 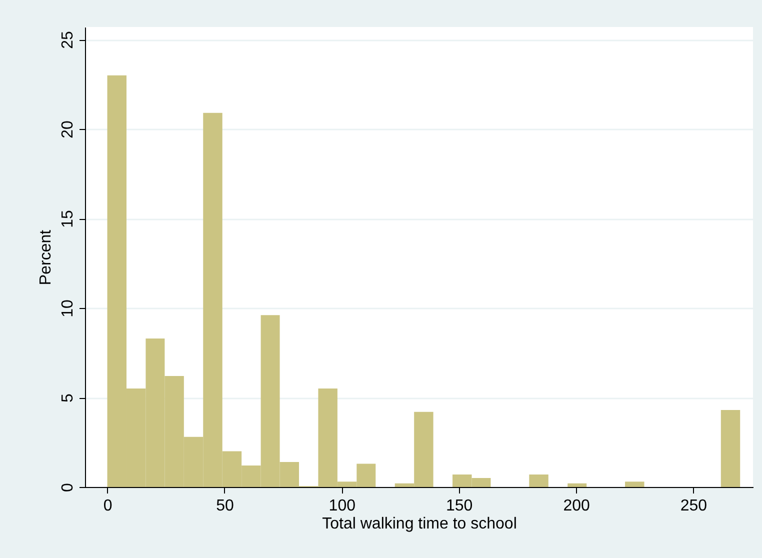 I want to click on y-tick-label: 25, so click(x=68, y=40).